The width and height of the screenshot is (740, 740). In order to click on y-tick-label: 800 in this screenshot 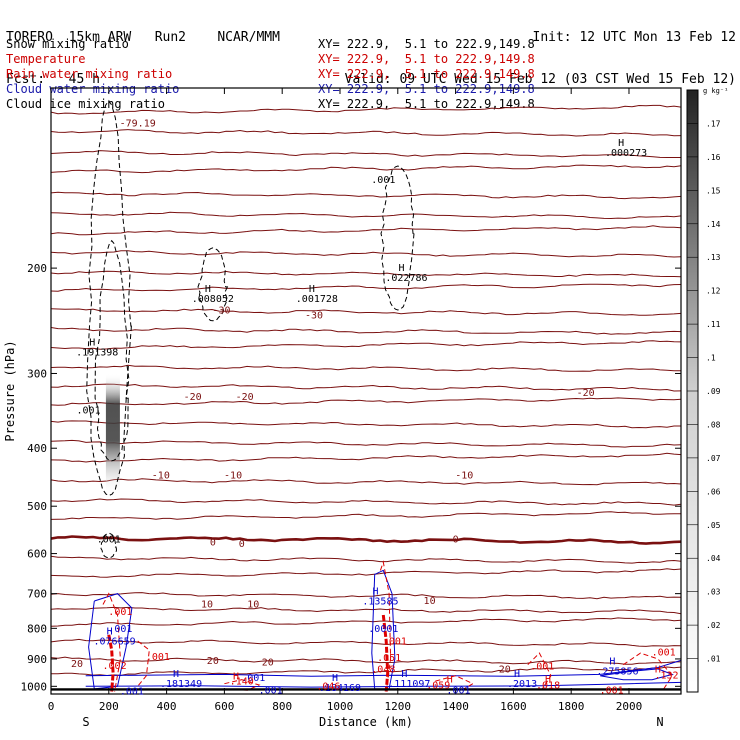, I will do `click(37, 628)`.